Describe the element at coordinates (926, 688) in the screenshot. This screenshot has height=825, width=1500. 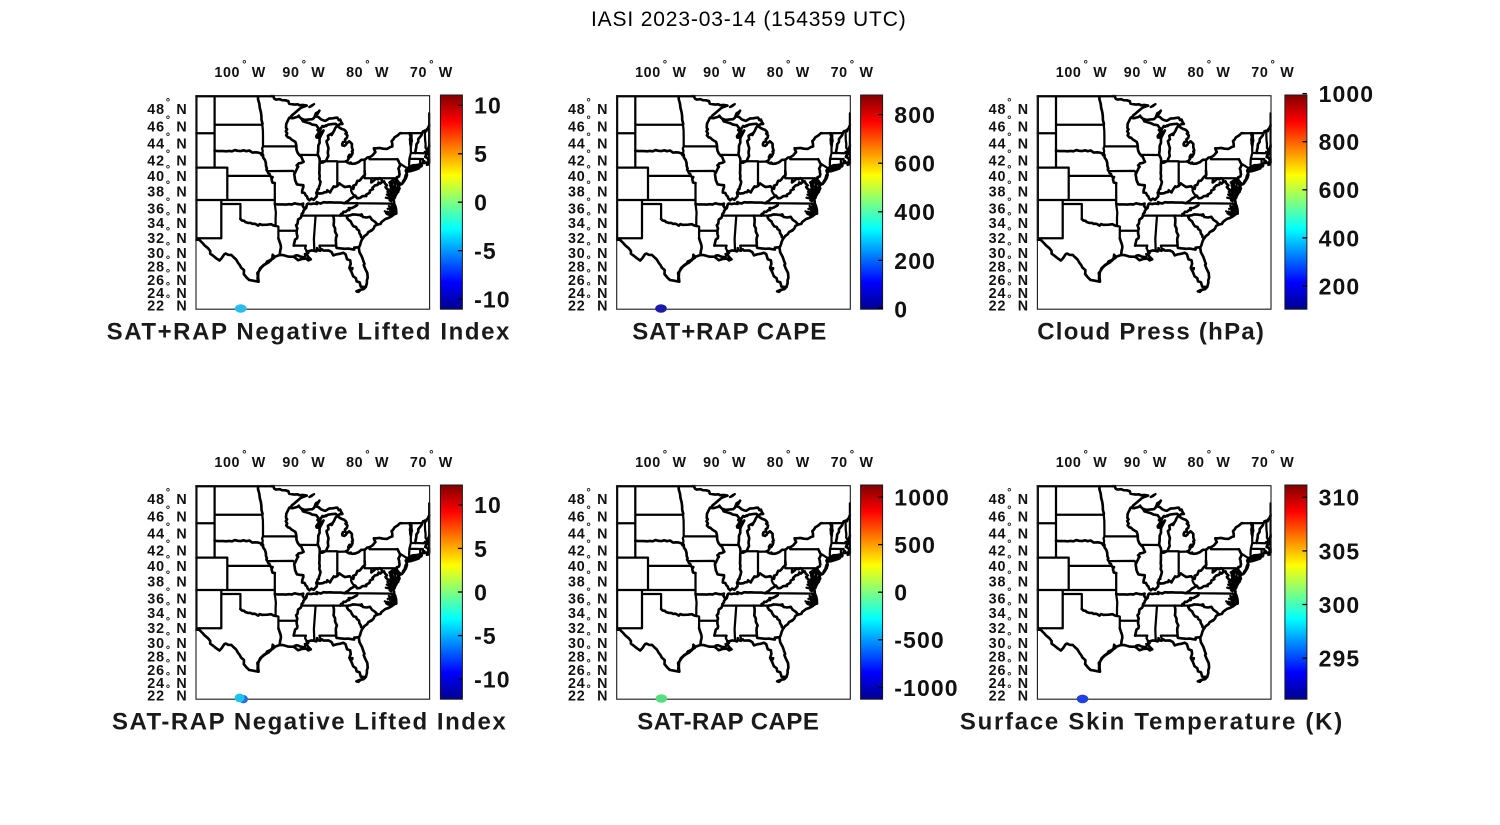
I see `svg-text: -1000` at that location.